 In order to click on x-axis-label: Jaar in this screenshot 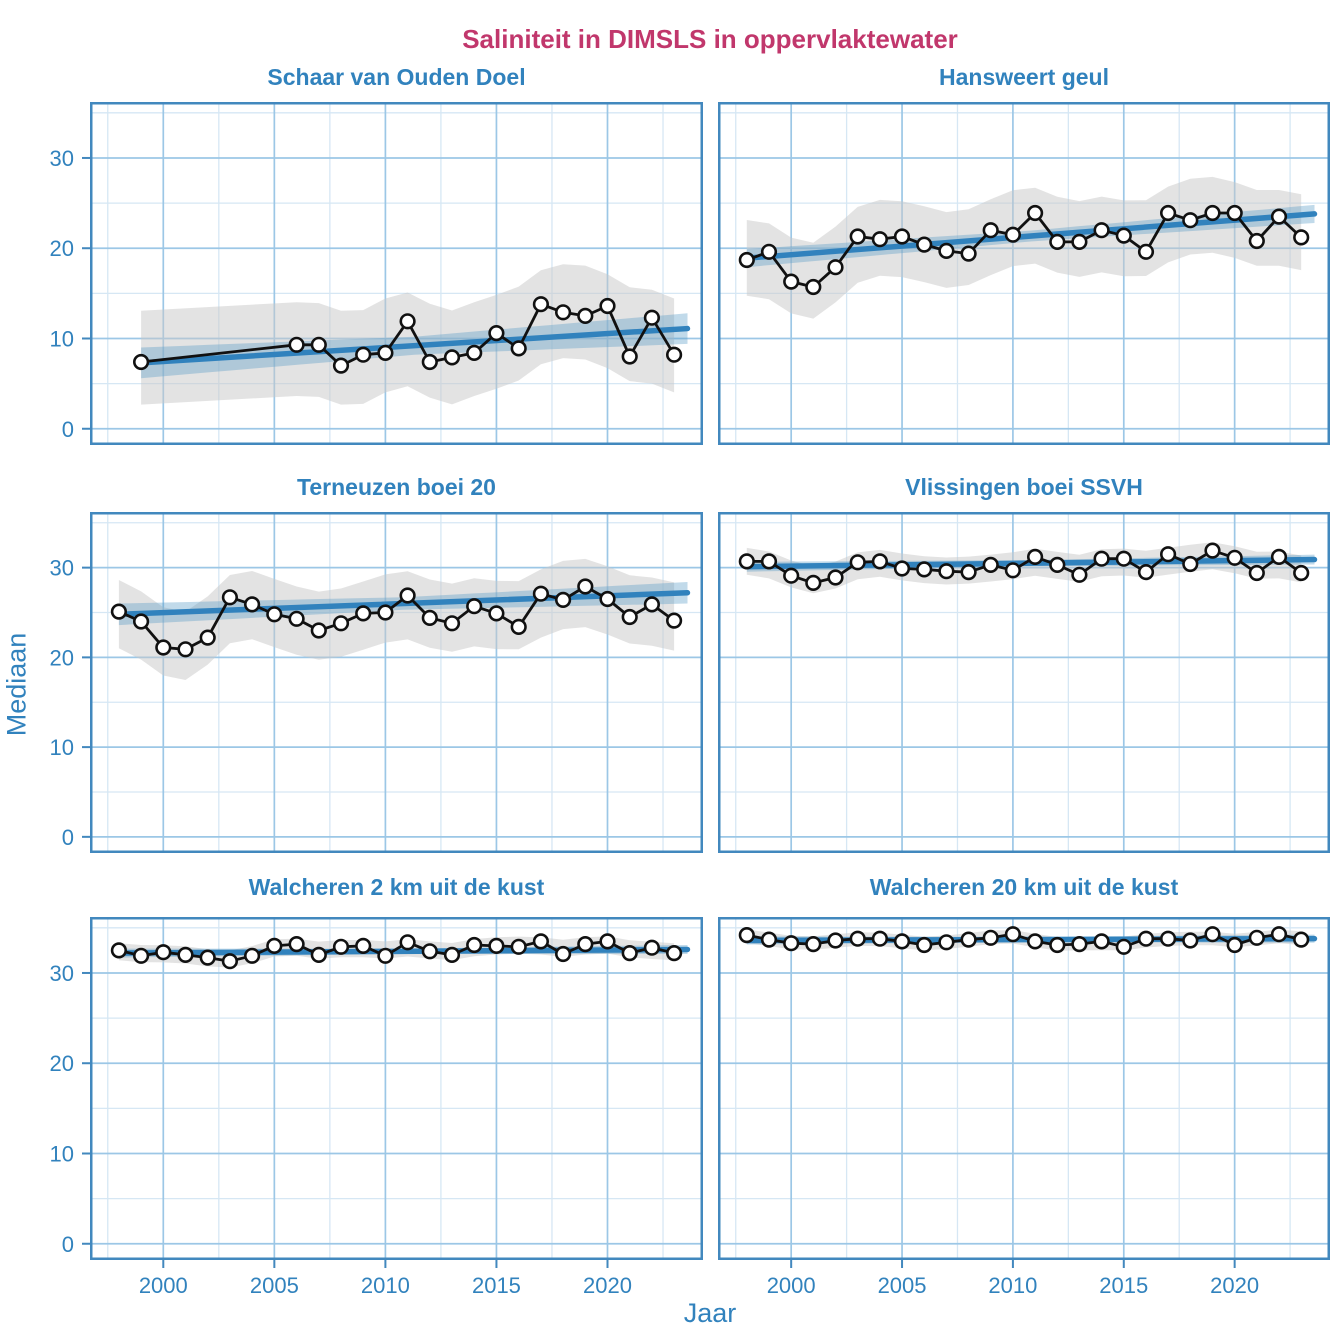, I will do `click(710, 1313)`.